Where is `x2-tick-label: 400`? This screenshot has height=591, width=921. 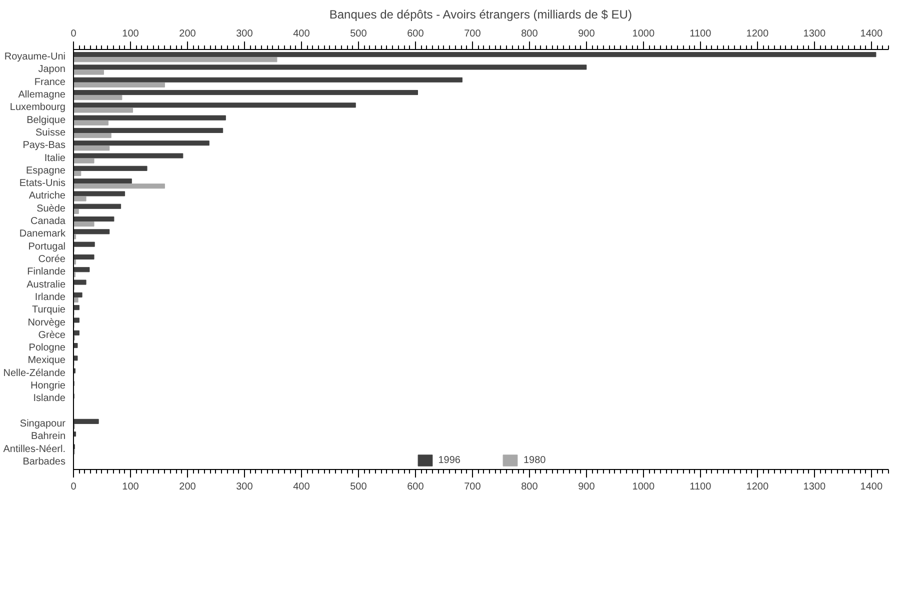
x2-tick-label: 400 is located at coordinates (301, 487).